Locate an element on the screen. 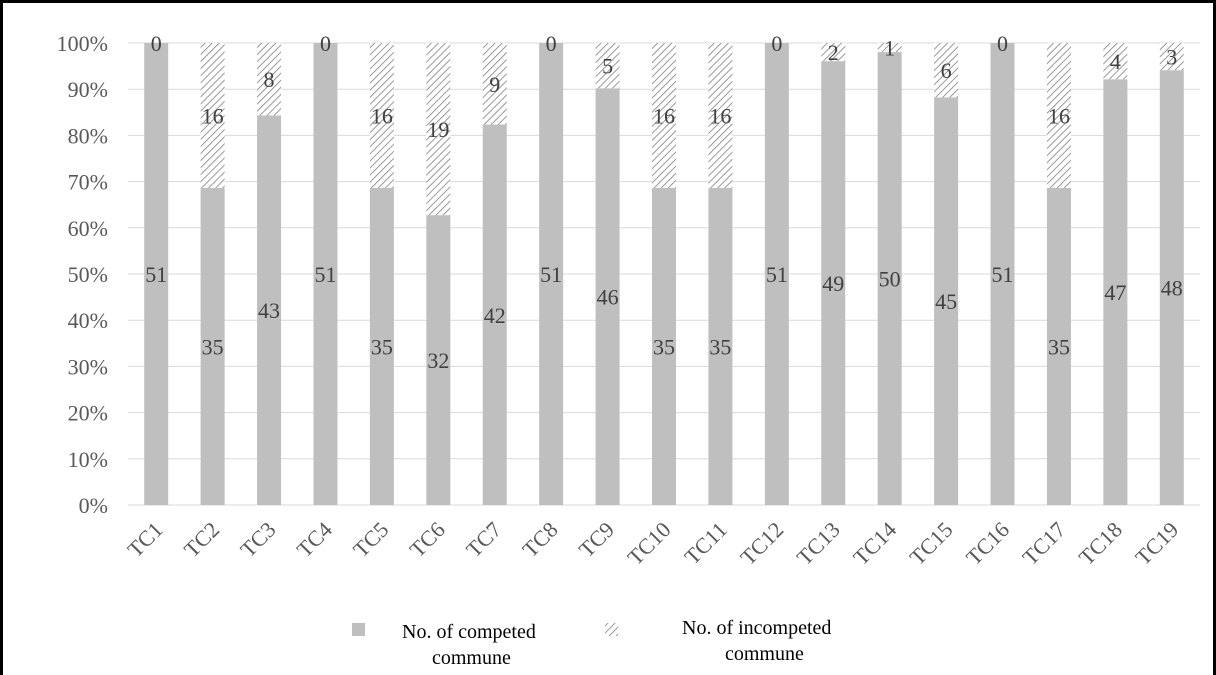 The height and width of the screenshot is (675, 1216). y-tick-label: 100% is located at coordinates (82, 43).